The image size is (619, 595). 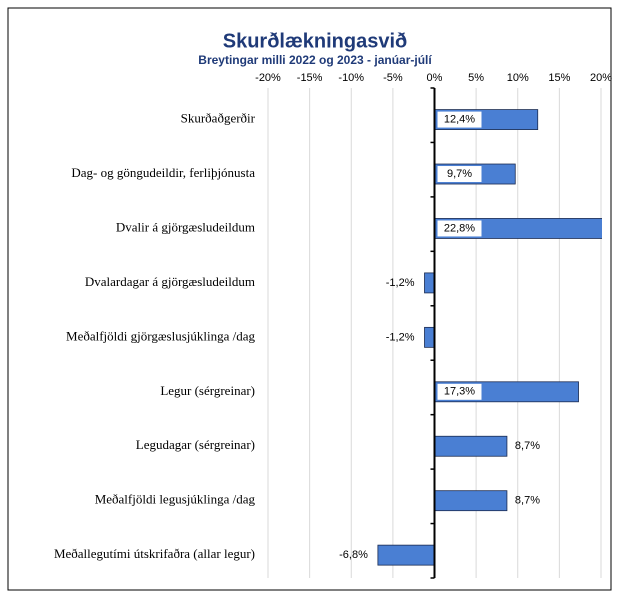 I want to click on x-tick-label: 10%, so click(x=518, y=78).